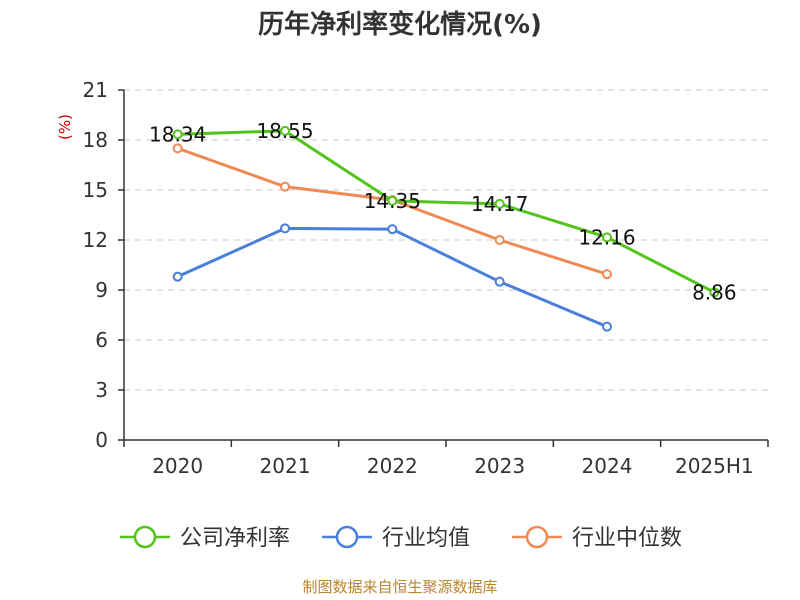 This screenshot has width=800, height=600. I want to click on y-axis-unit: (%), so click(65, 127).